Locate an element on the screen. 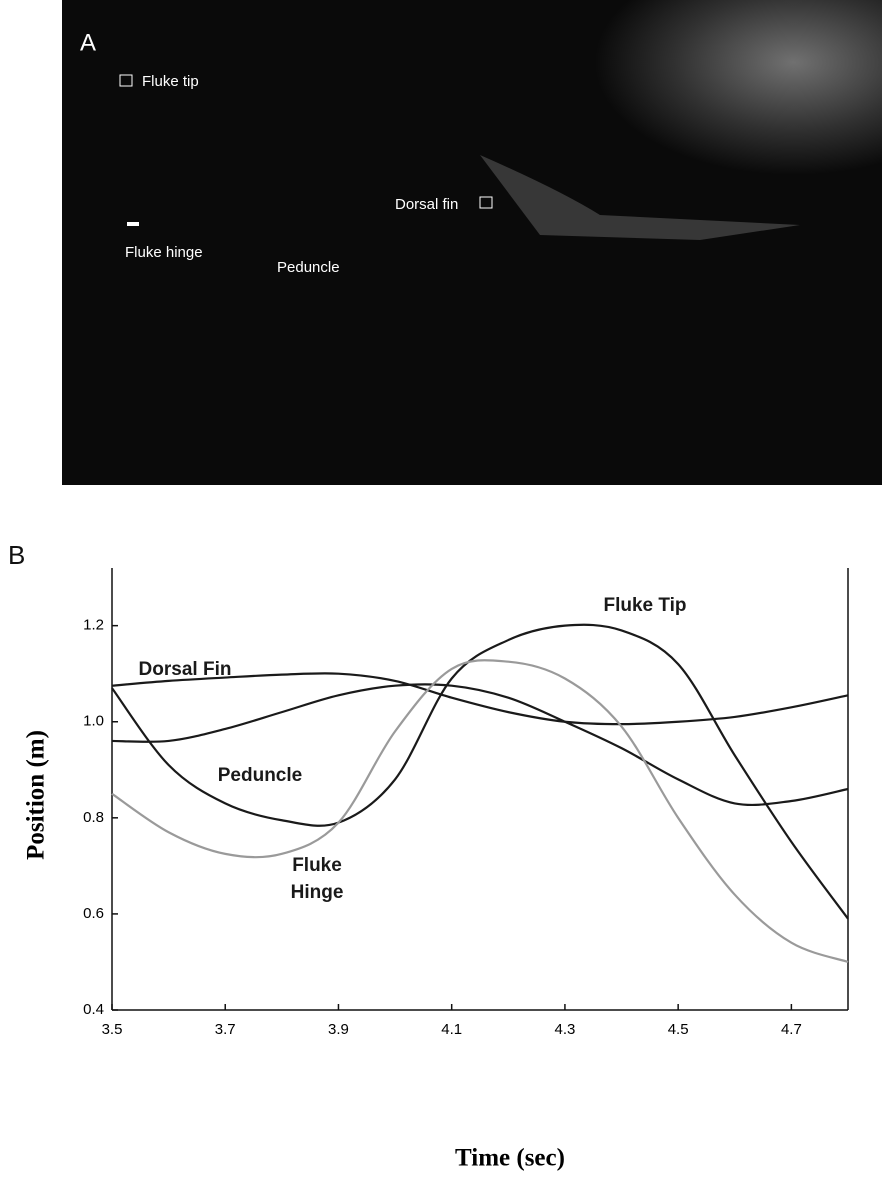 Image resolution: width=882 pixels, height=1187 pixels. y-axis-label: Position (m) is located at coordinates (36, 795).